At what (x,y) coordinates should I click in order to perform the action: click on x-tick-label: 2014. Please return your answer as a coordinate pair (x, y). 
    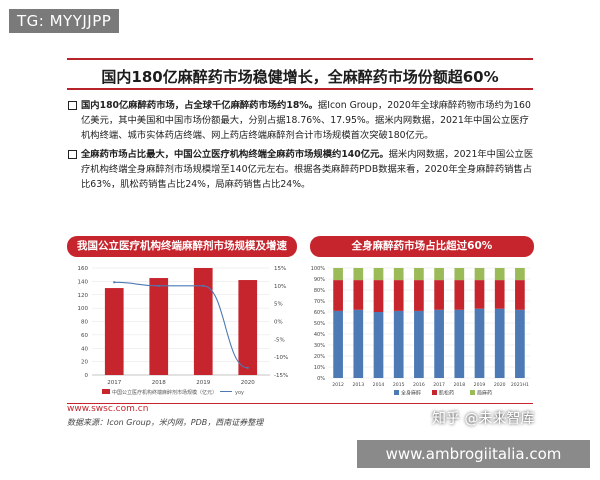
    Looking at the image, I should click on (379, 385).